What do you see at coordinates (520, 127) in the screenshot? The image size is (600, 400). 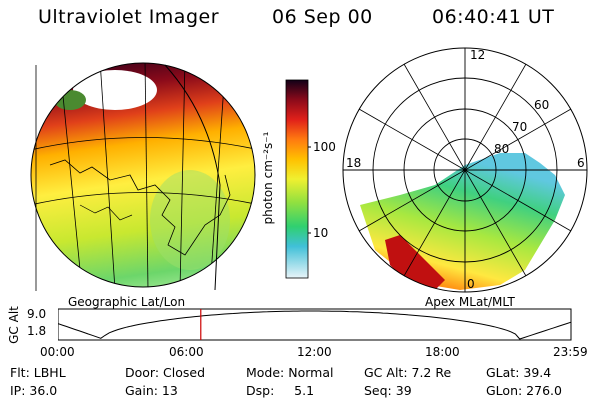 I see `mlat-label-70: 70` at bounding box center [520, 127].